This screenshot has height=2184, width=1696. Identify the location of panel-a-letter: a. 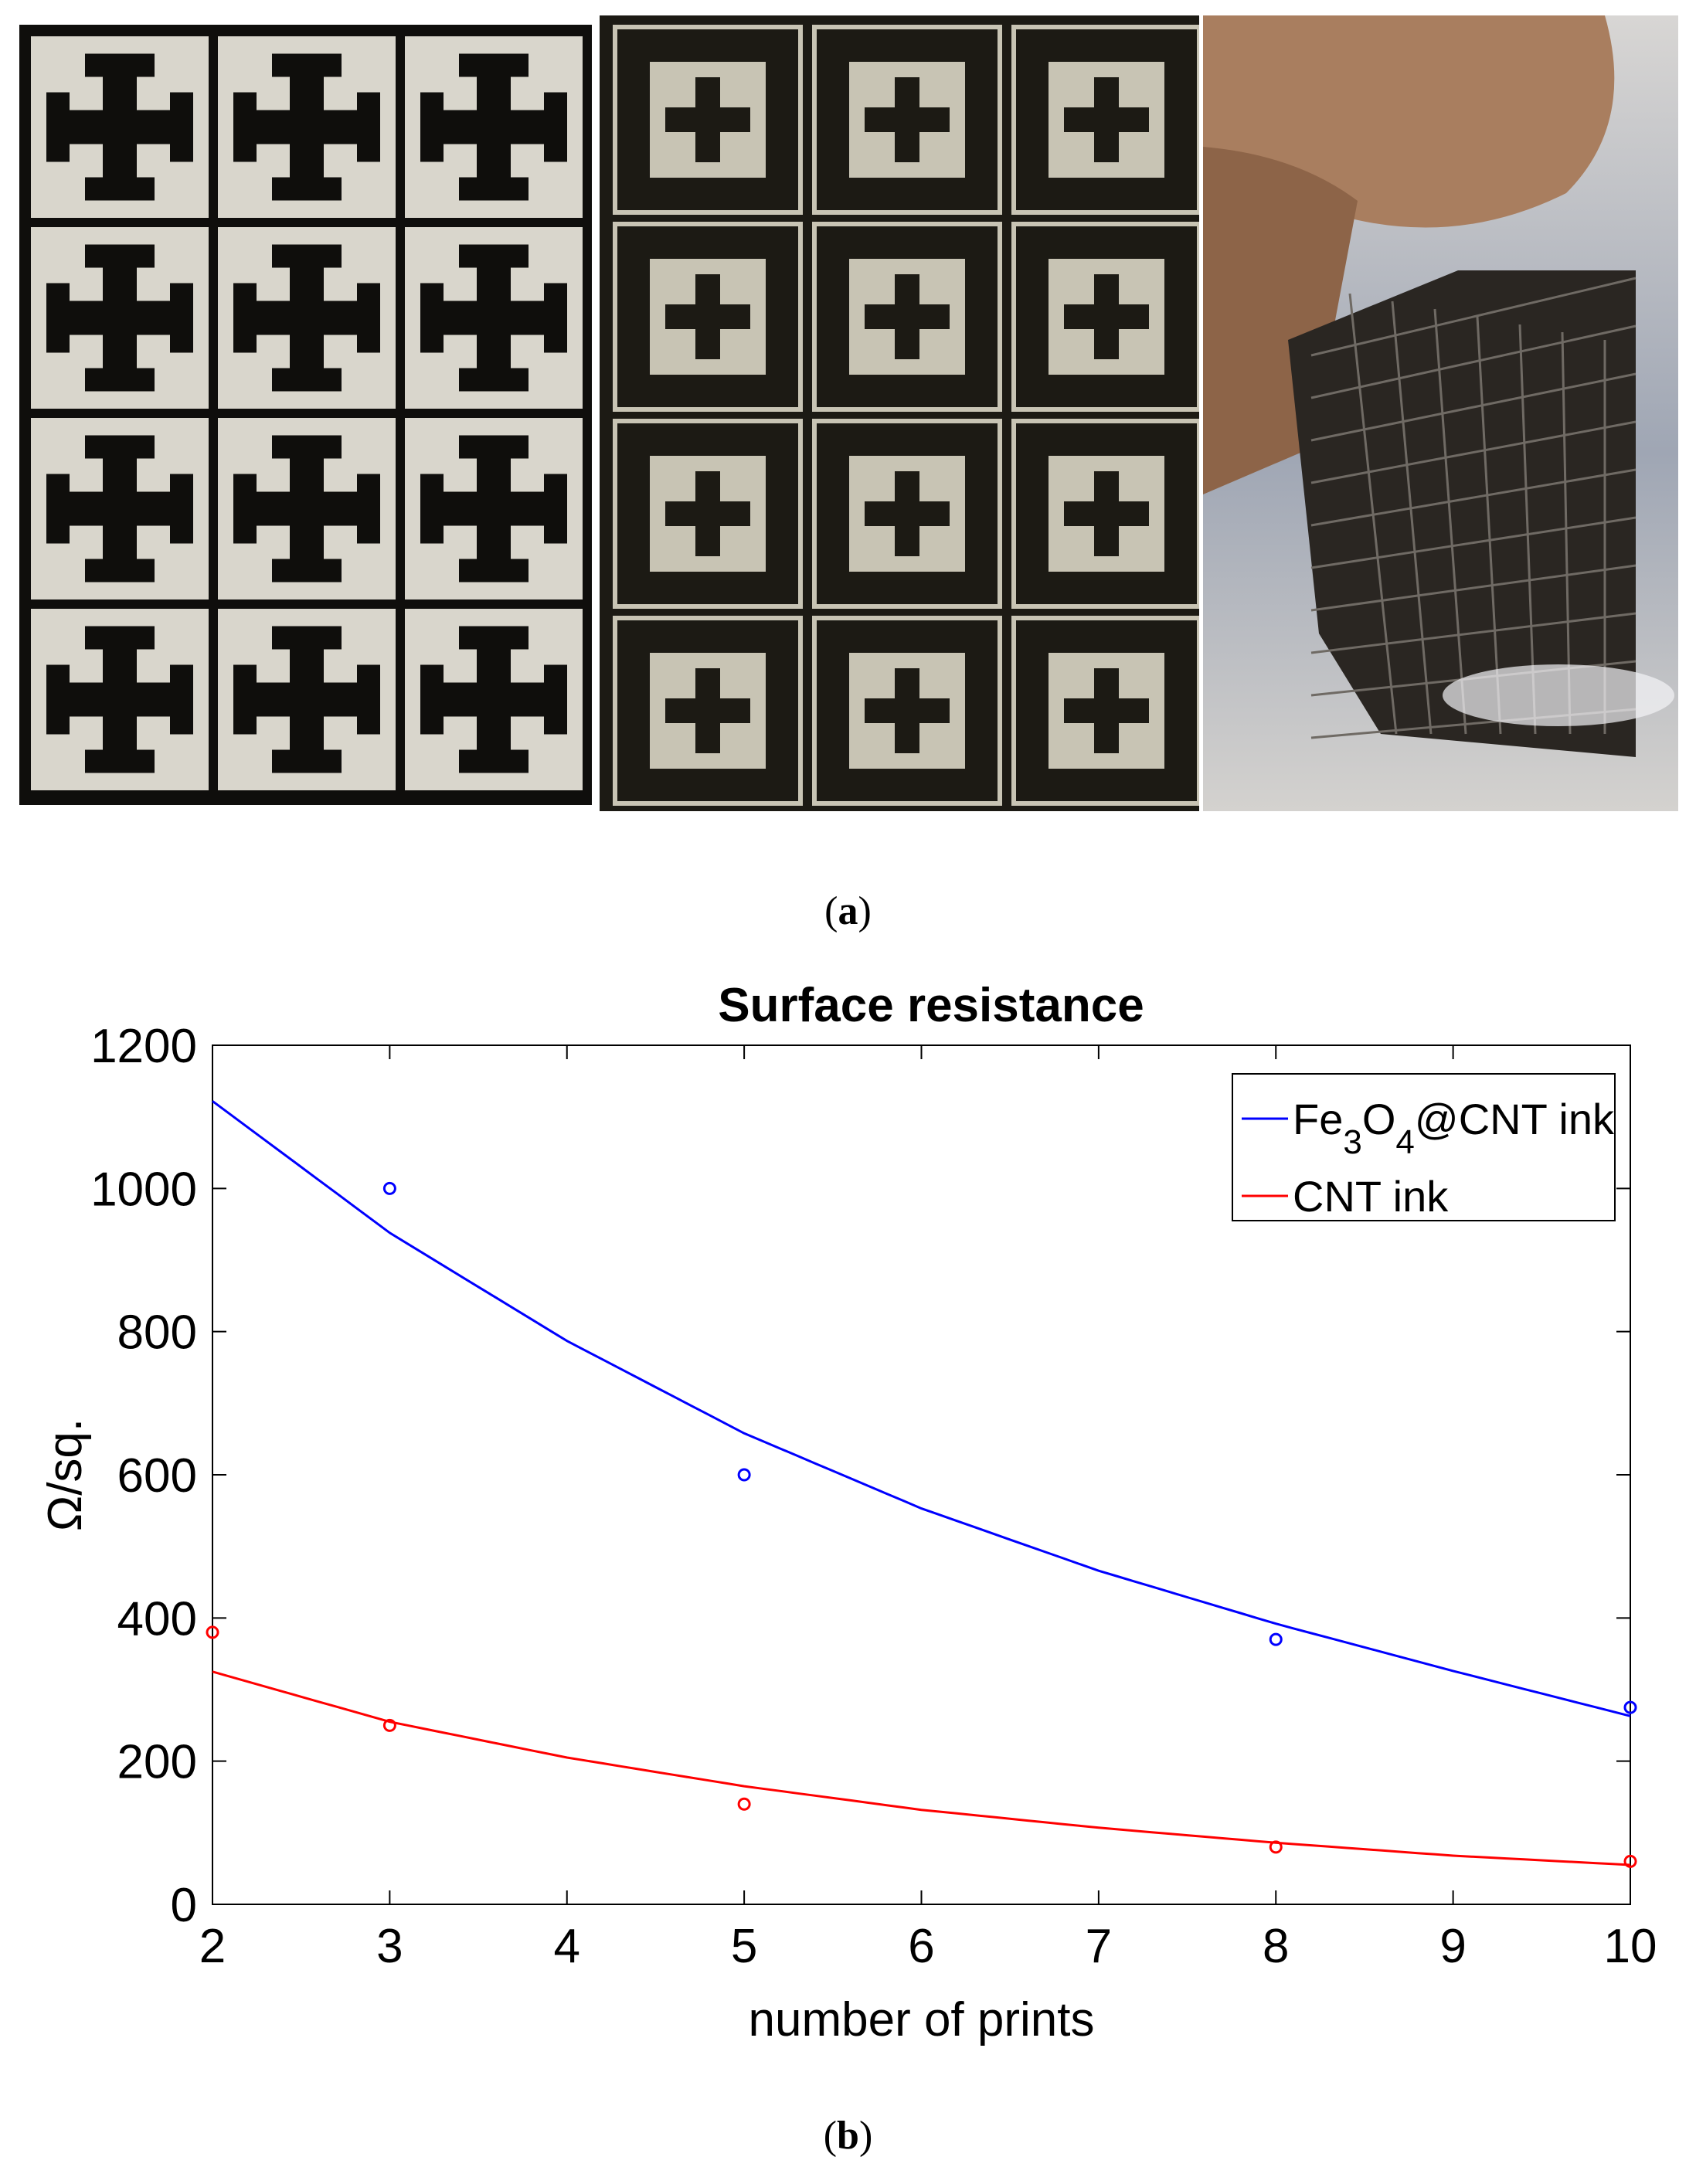
(848, 911).